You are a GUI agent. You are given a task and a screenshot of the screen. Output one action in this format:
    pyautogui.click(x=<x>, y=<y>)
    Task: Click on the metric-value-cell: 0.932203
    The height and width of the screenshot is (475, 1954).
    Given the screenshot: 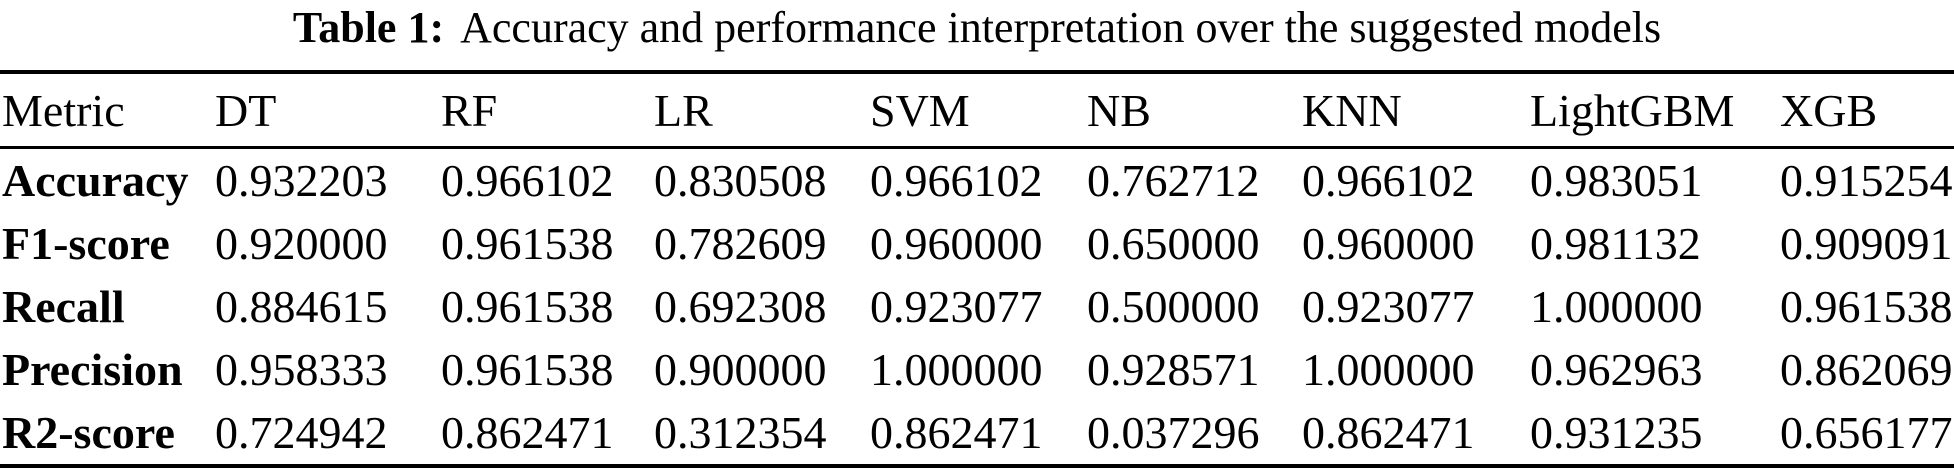 What is the action you would take?
    pyautogui.click(x=301, y=180)
    